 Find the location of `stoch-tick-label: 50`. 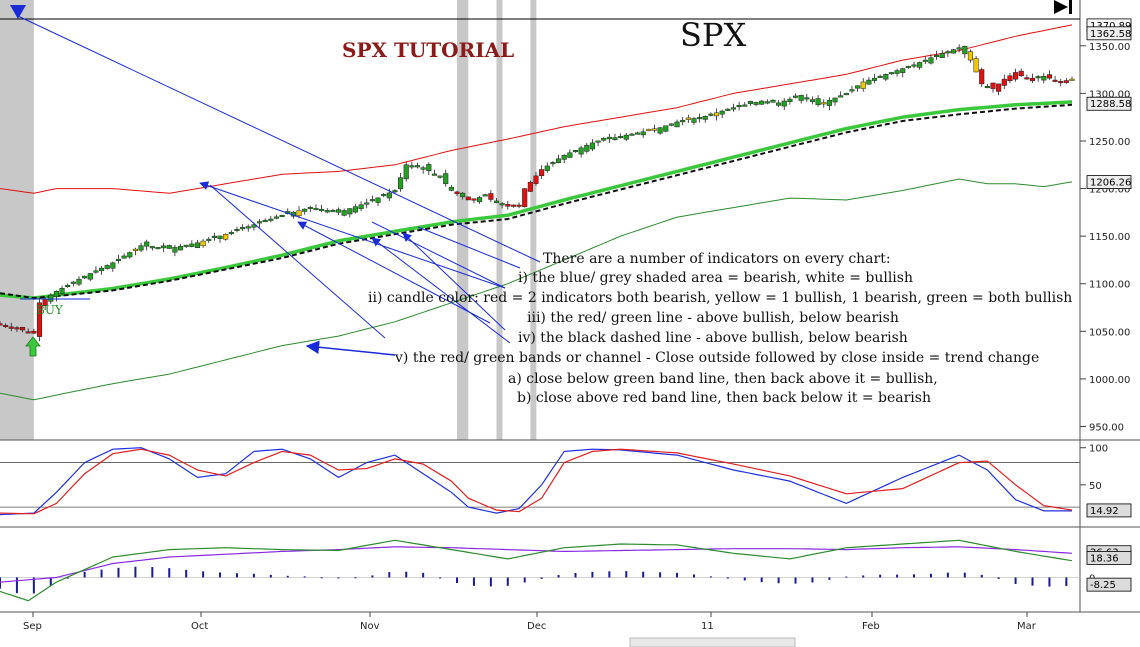

stoch-tick-label: 50 is located at coordinates (1095, 486).